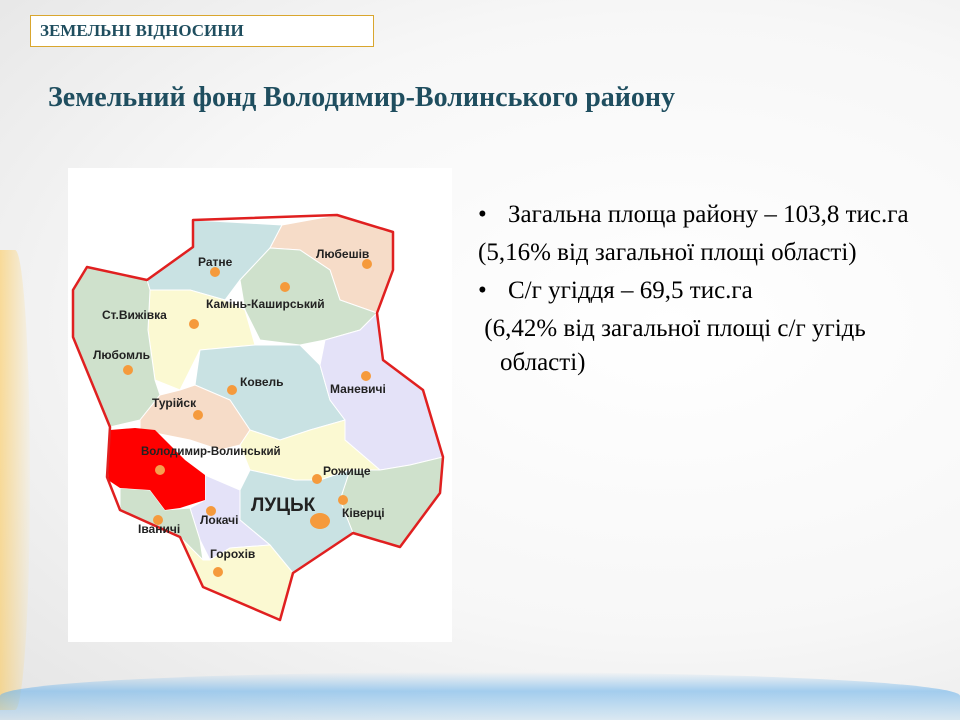 The height and width of the screenshot is (720, 960). Describe the element at coordinates (265, 304) in the screenshot. I see `label-kamin: Камінь-Каширський` at that location.